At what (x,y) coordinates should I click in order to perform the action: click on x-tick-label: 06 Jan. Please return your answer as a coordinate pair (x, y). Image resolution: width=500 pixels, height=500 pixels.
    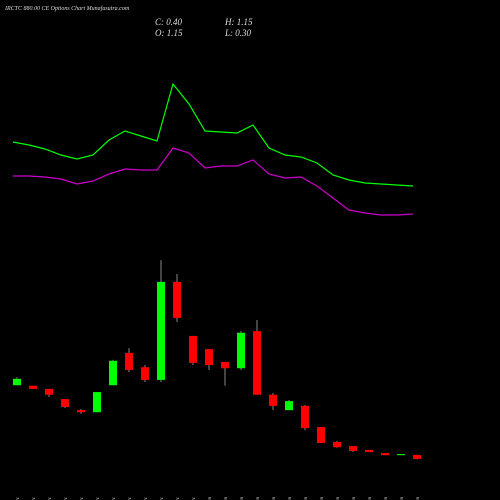
    Looking at the image, I should click on (258, 498).